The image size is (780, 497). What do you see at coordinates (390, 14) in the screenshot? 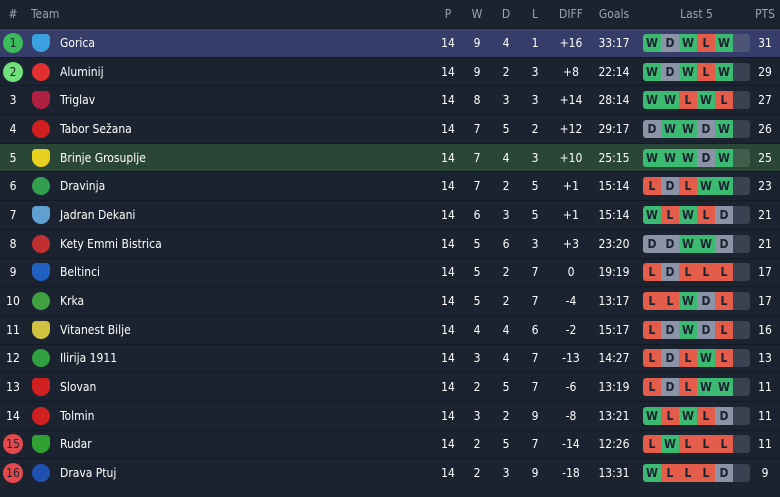
I see `table-header: # Team P W D L DIFF Goals Last 5 PTS` at bounding box center [390, 14].